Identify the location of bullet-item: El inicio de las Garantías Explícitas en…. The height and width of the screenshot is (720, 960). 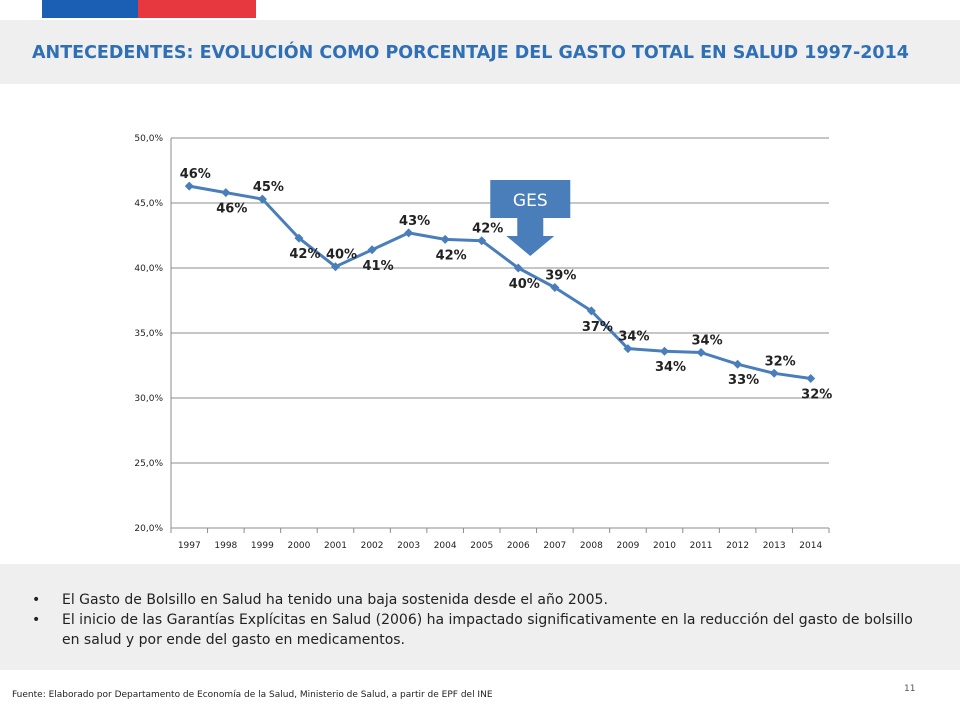
(482, 630).